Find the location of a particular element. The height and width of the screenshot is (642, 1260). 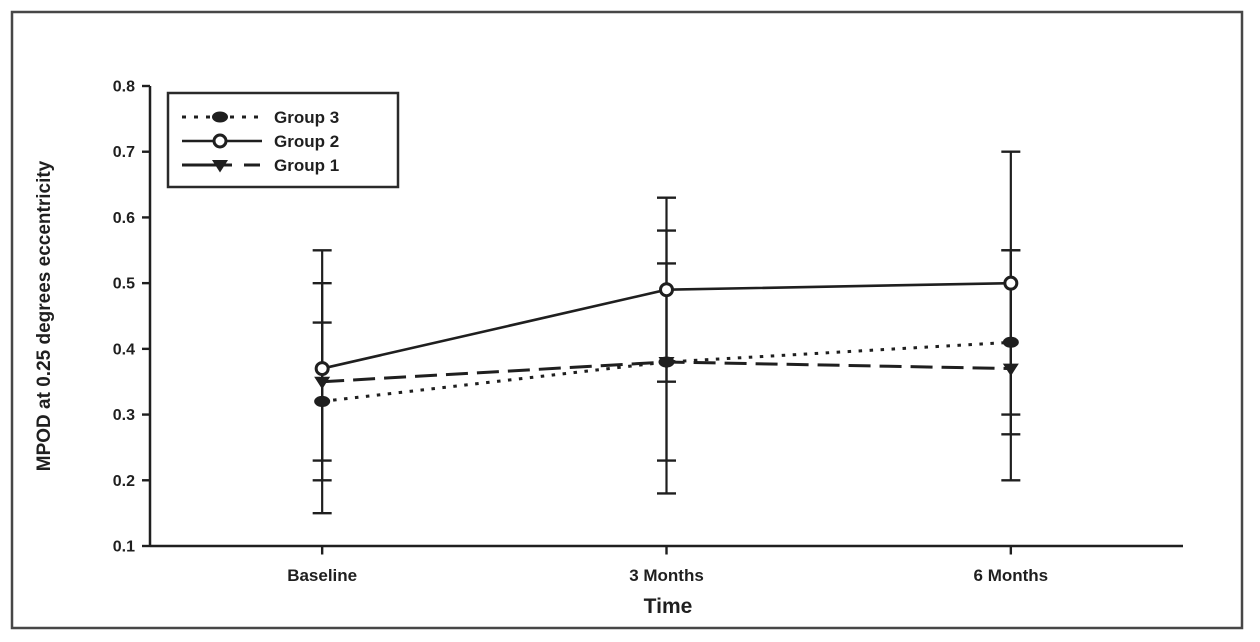

legend-item-group-2: Group 2 is located at coordinates (260, 141).